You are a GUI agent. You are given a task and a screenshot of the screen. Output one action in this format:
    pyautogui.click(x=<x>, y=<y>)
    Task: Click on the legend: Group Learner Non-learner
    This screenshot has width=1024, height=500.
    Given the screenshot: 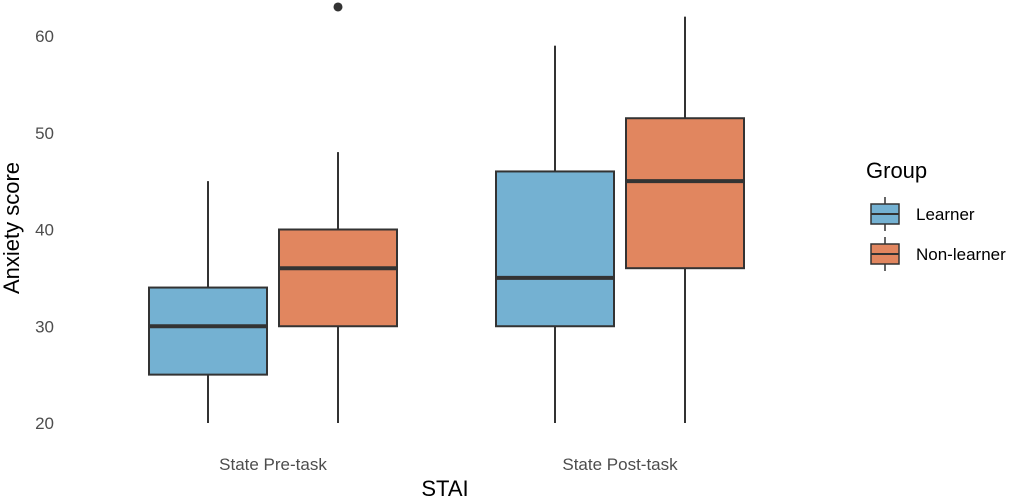 What is the action you would take?
    pyautogui.click(x=936, y=214)
    